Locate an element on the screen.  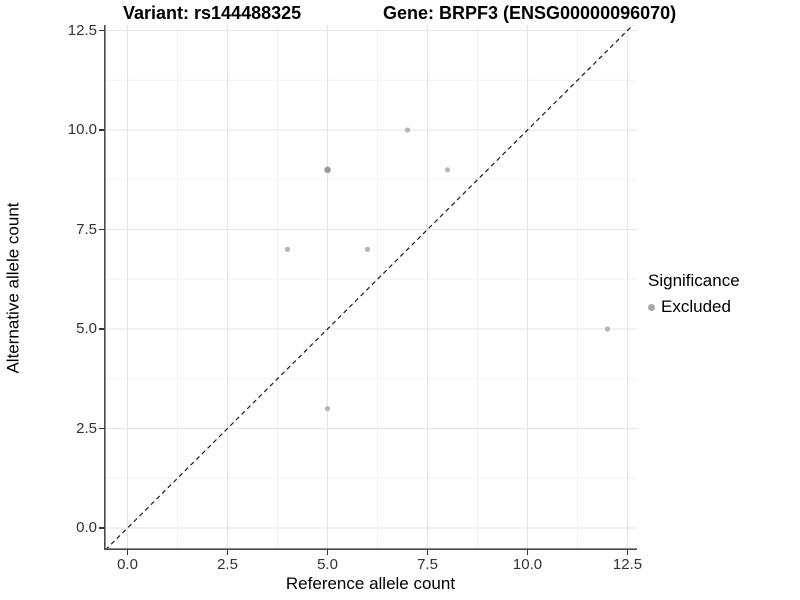
y-tick-label: 0.0 is located at coordinates (86, 527).